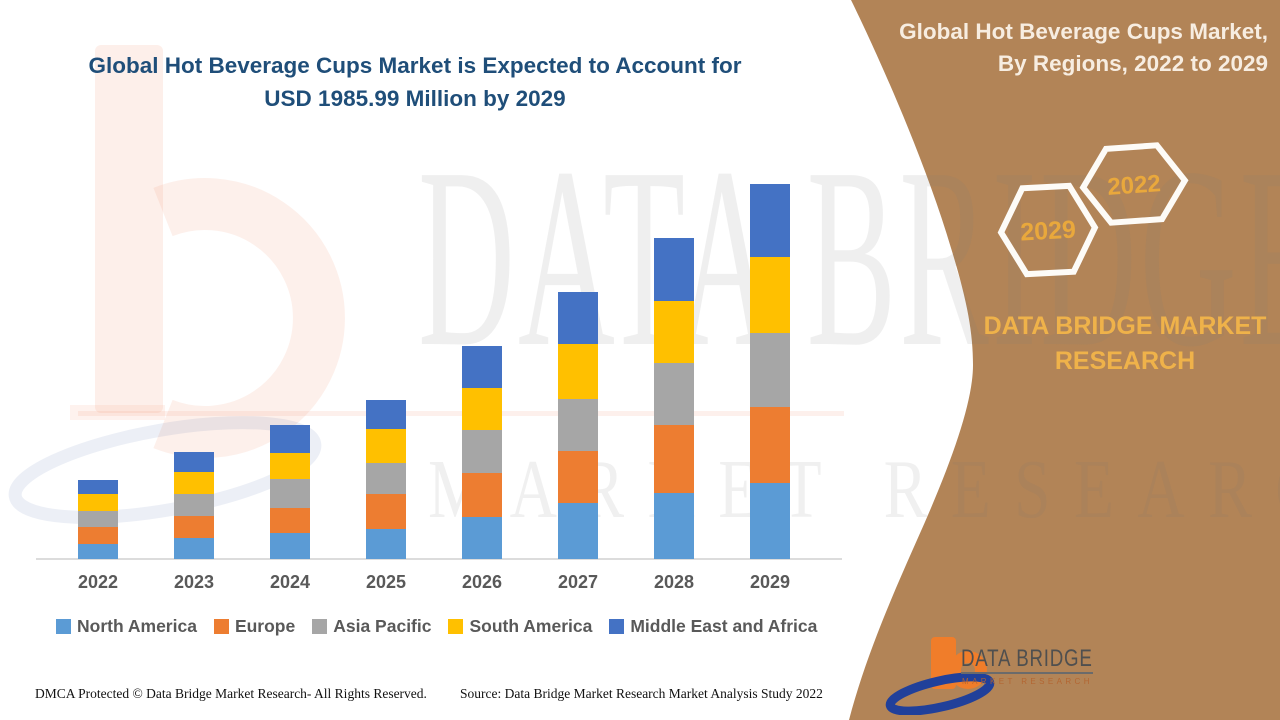  I want to click on bar-segment-2025-middle-east-and-africa, so click(386, 414).